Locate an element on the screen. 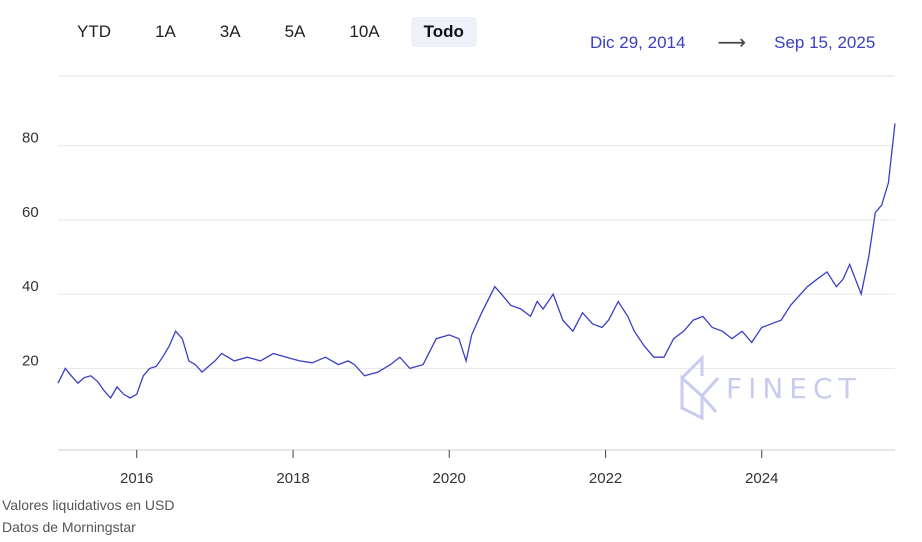 The image size is (922, 542). watermark-text: FINECT is located at coordinates (794, 388).